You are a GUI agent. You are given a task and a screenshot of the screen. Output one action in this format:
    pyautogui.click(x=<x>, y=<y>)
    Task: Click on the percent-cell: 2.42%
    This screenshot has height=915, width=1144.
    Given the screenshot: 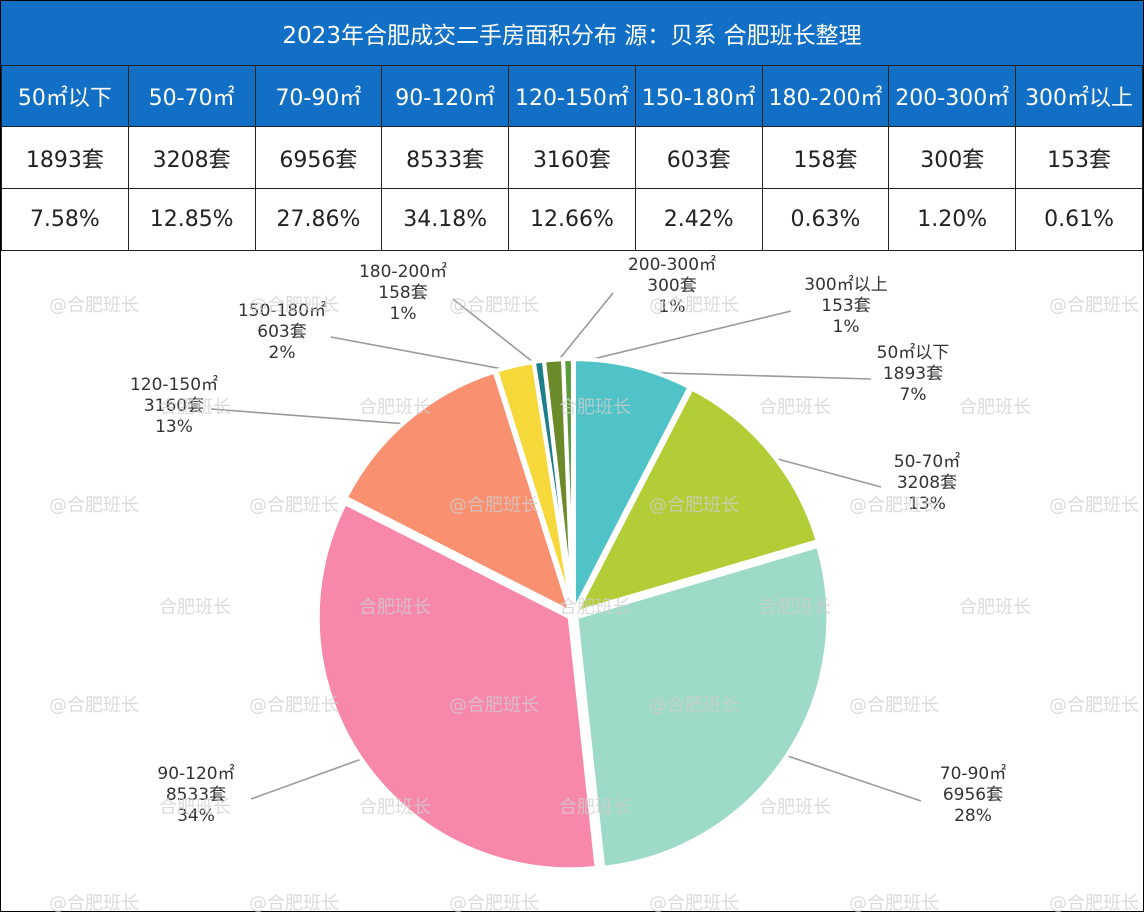 What is the action you would take?
    pyautogui.click(x=698, y=219)
    